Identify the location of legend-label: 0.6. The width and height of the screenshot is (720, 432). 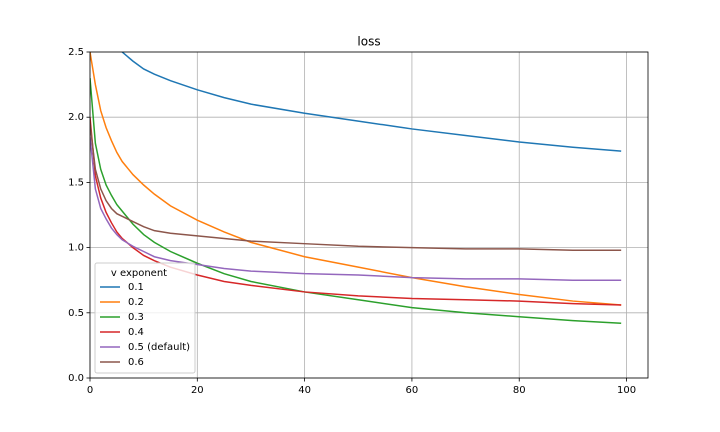
(136, 362).